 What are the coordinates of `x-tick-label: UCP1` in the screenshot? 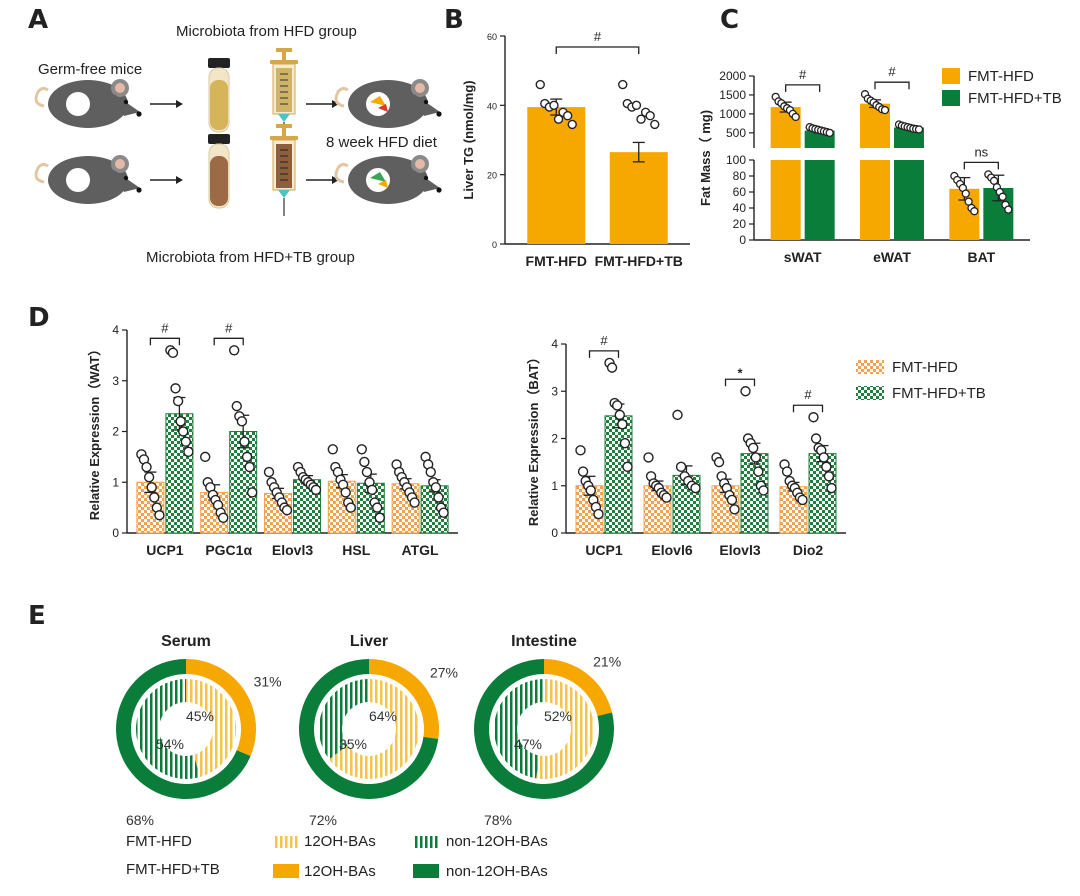 It's located at (165, 550).